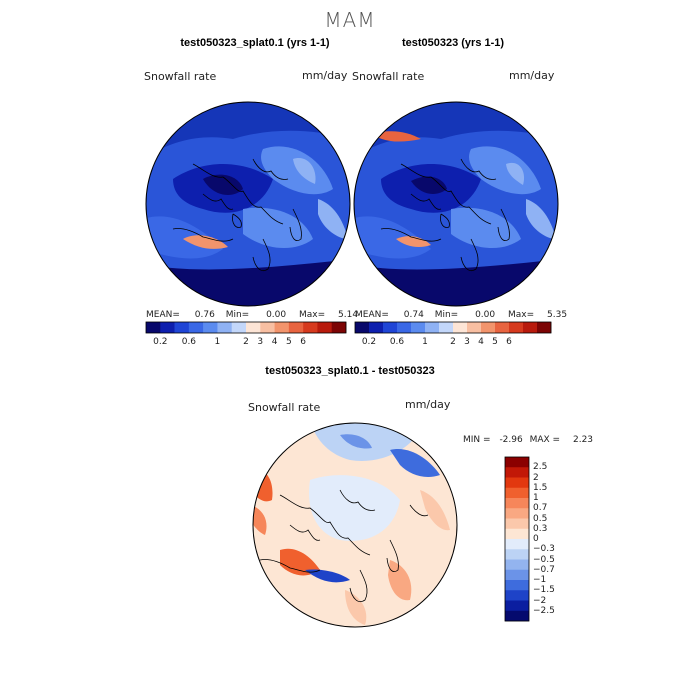 The image size is (700, 700). I want to click on diff-coastlines, so click(344, 546).